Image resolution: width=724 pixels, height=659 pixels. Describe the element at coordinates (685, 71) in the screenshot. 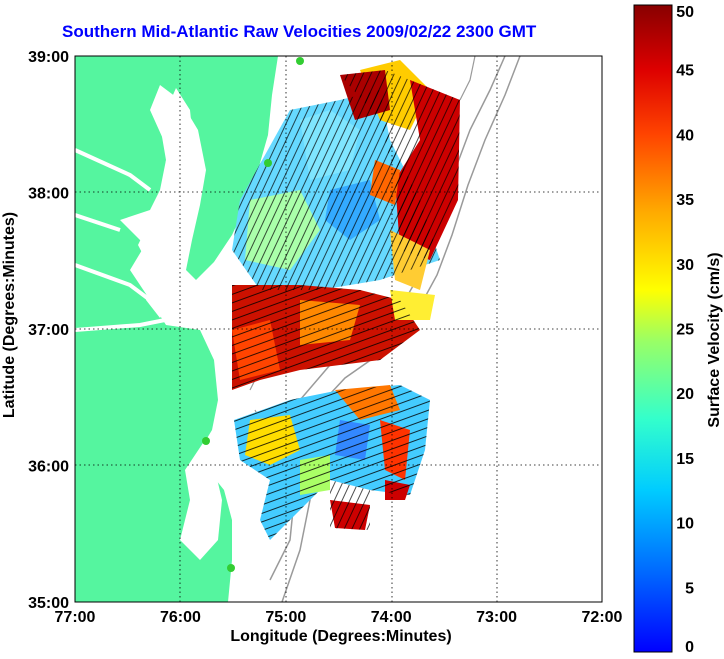

I see `colorbar-tick-label: 45` at that location.